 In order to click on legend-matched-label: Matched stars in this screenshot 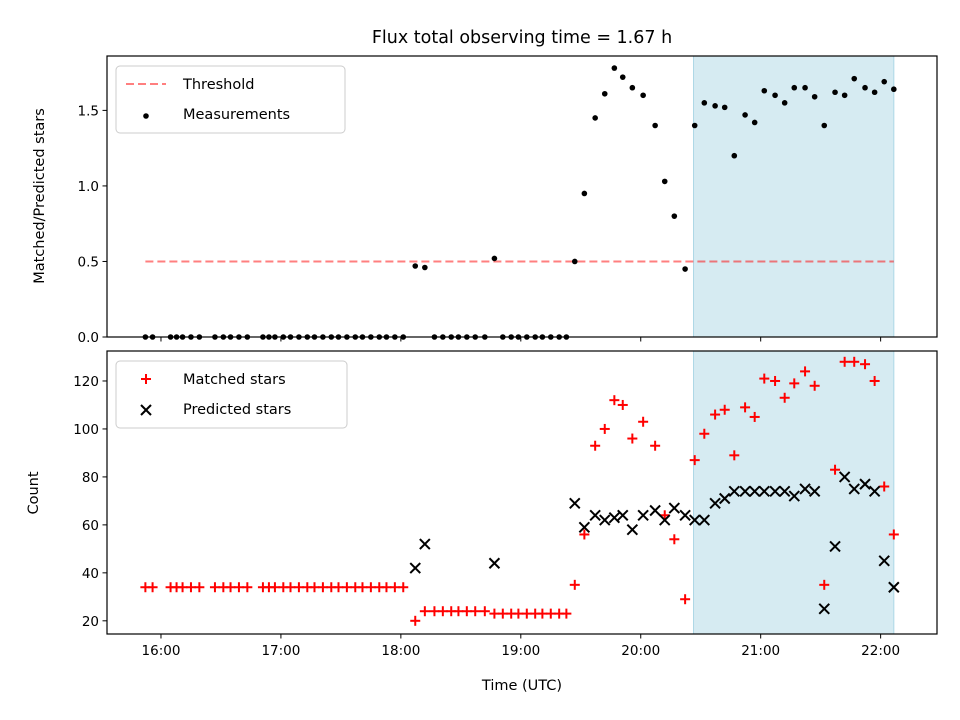, I will do `click(234, 380)`.